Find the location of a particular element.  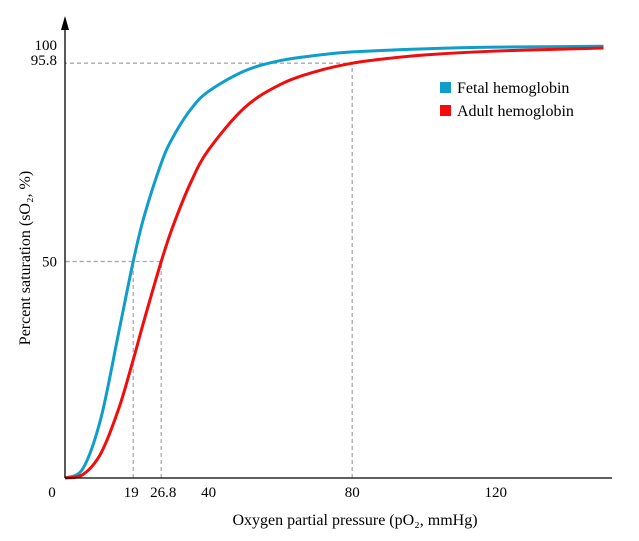

x-tick-label: 19 is located at coordinates (131, 493).